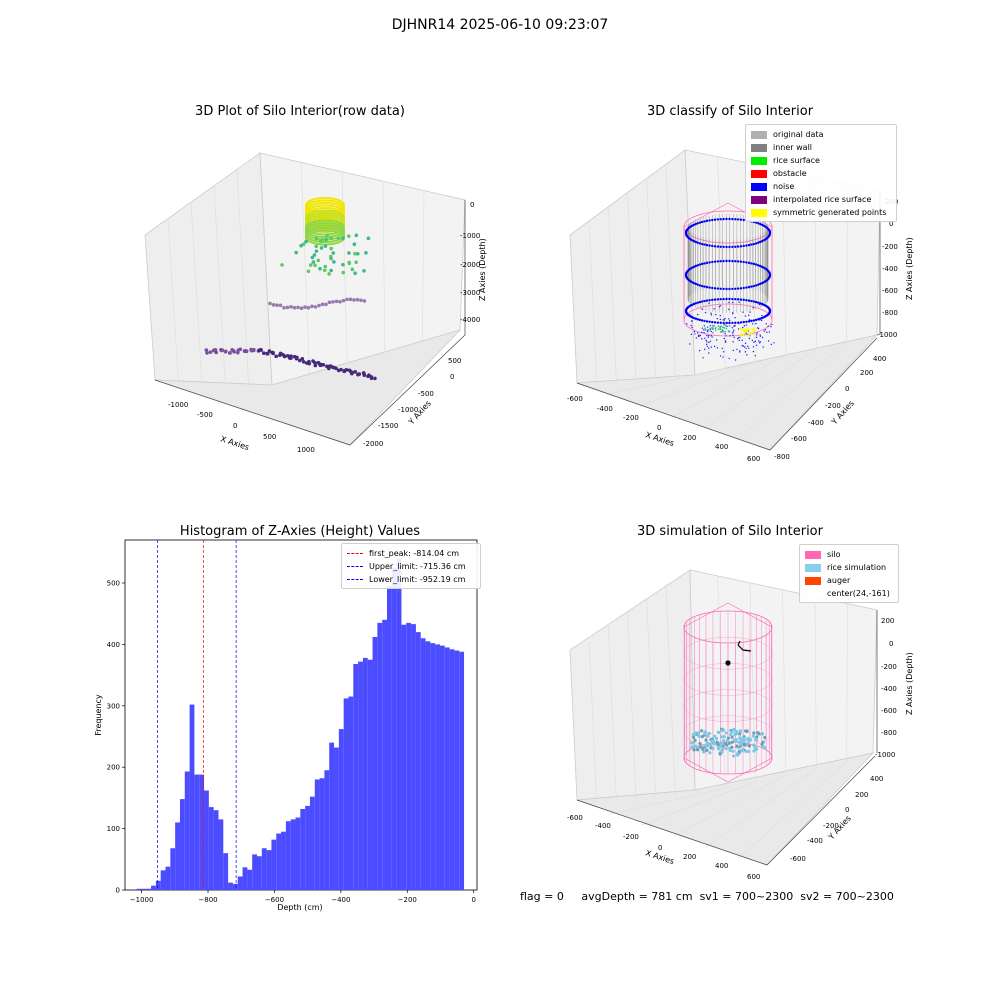 The width and height of the screenshot is (1000, 1000). Describe the element at coordinates (482, 269) in the screenshot. I see `panel1-zlabel: Z Axies (Depth)` at that location.